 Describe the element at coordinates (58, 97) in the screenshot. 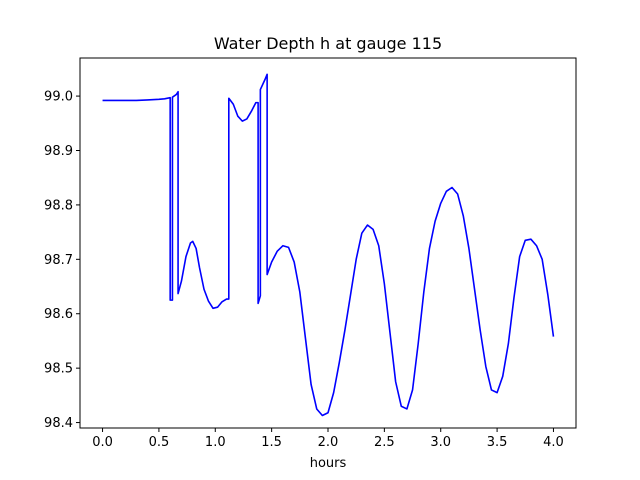

I see `y-tick-label: 99.0` at that location.